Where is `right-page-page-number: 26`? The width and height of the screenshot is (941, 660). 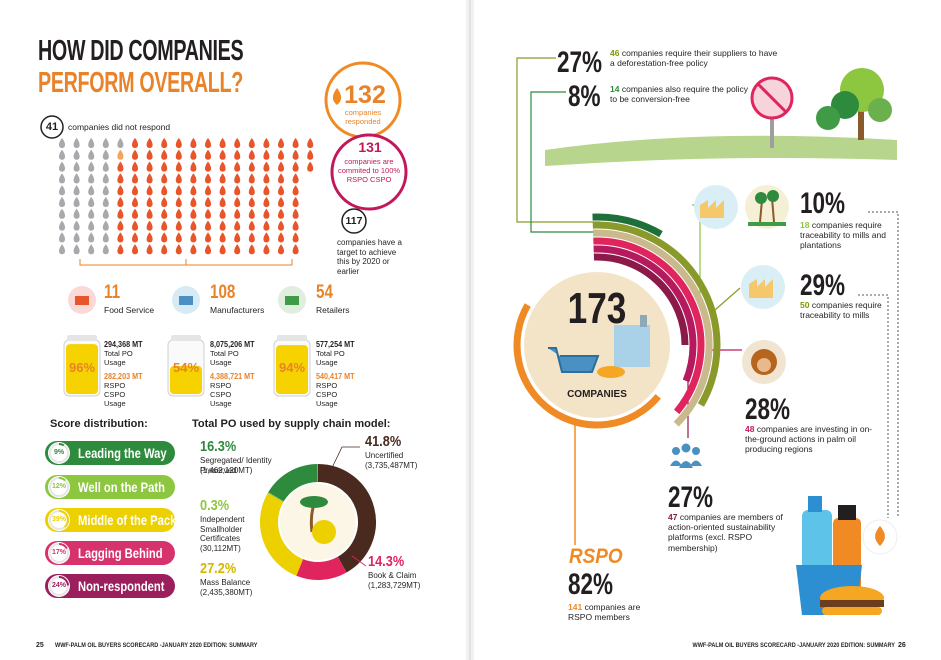 right-page-page-number: 26 is located at coordinates (902, 645).